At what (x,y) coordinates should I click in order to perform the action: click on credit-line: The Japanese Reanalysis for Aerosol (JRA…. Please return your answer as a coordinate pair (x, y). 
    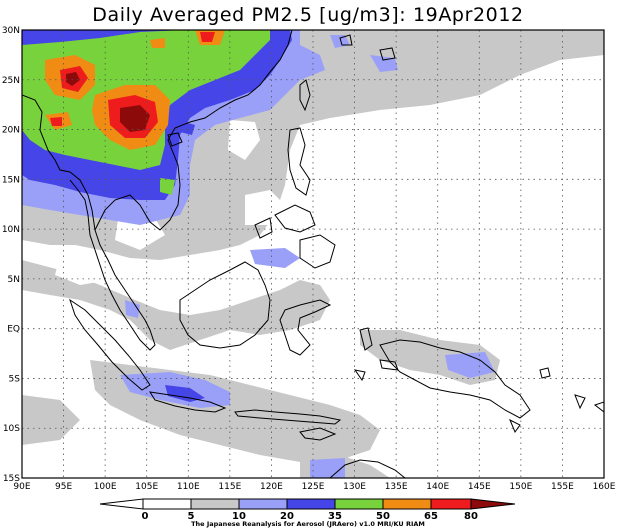
    Looking at the image, I should click on (308, 524).